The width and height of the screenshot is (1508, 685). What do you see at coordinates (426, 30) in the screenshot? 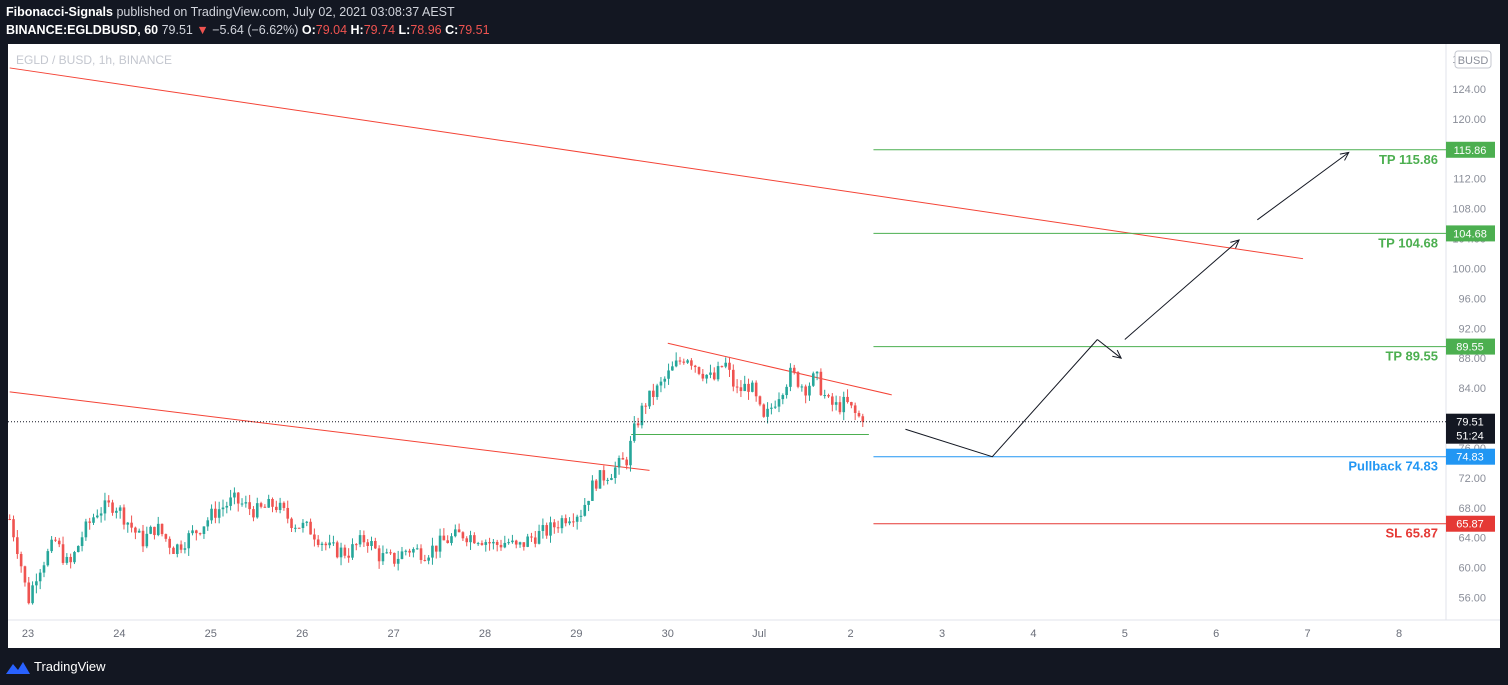
I see `low-value: 78.96` at bounding box center [426, 30].